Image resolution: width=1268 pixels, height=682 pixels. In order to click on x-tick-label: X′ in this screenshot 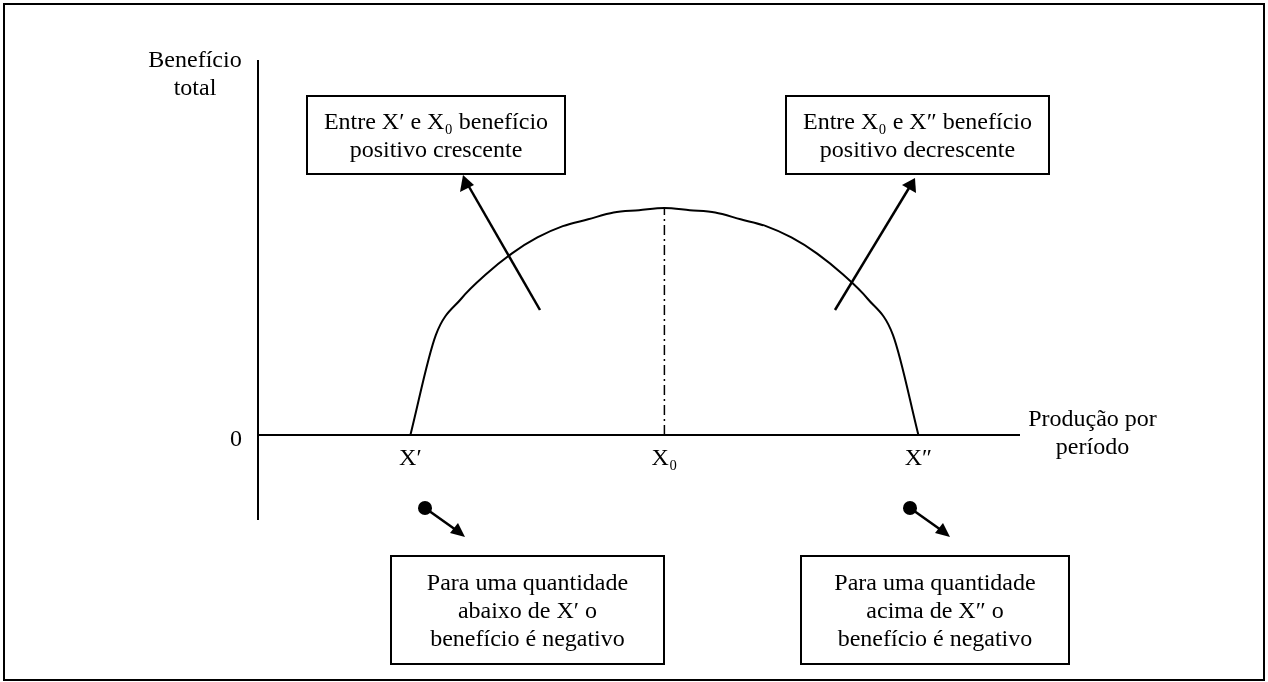, I will do `click(410, 457)`.